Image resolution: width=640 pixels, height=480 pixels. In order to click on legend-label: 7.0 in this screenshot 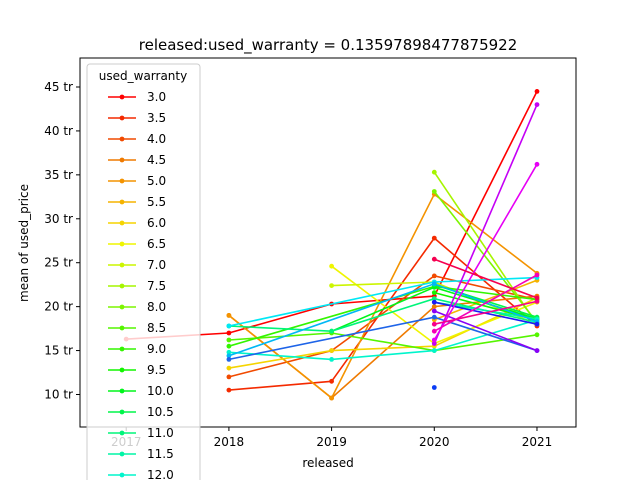, I will do `click(156, 265)`.